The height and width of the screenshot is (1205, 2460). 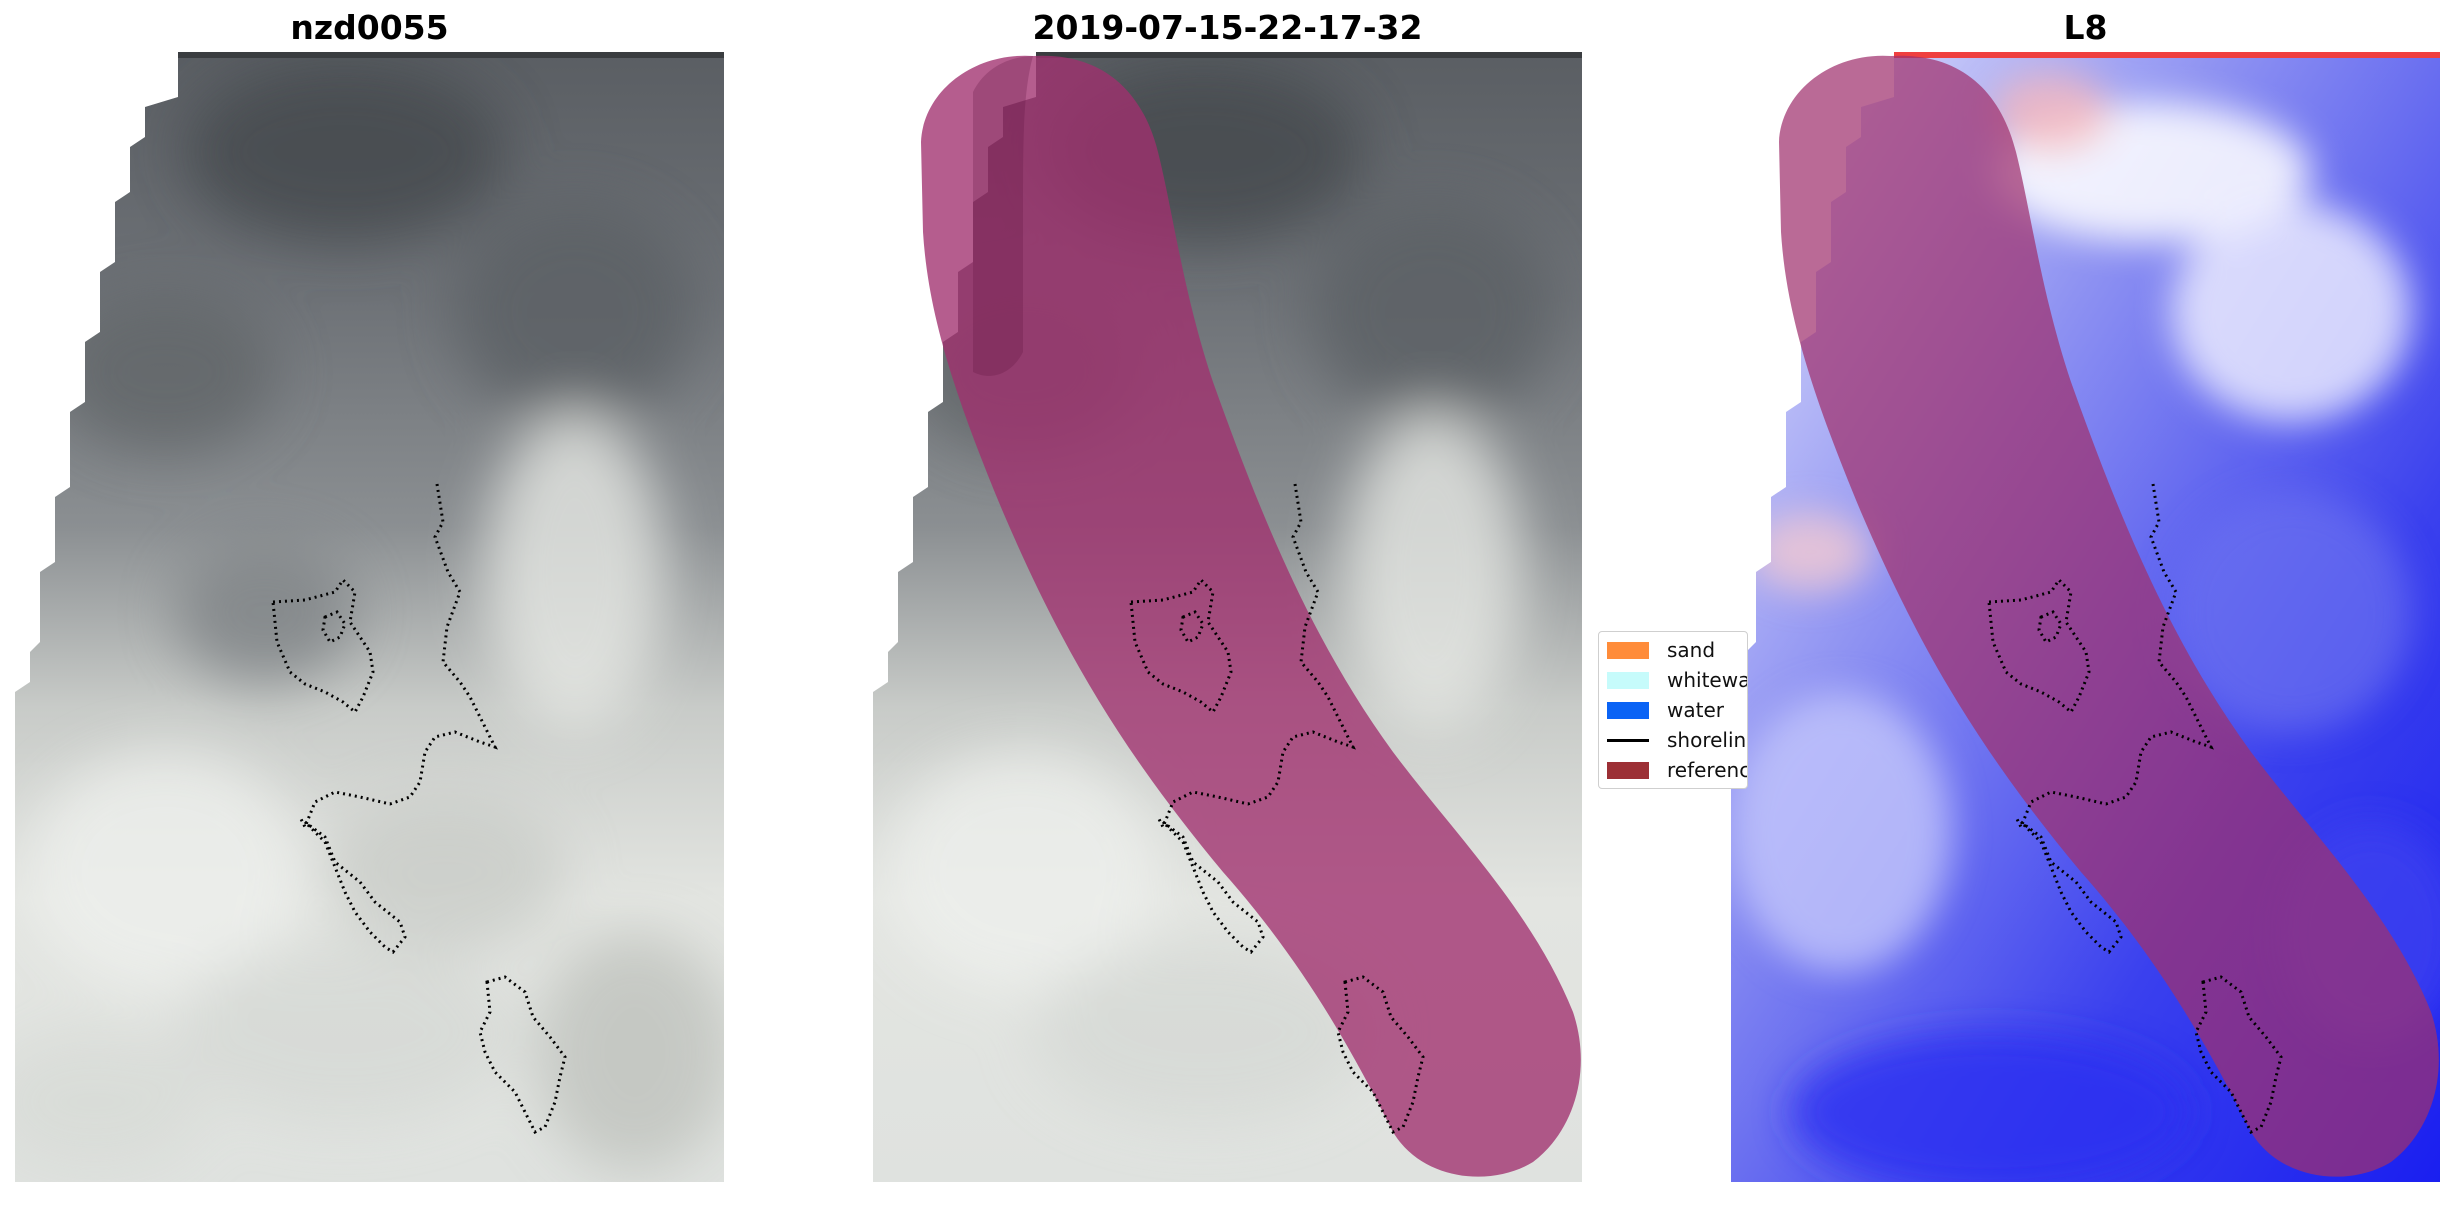 I want to click on legend-label: reference, so click(x=1707, y=770).